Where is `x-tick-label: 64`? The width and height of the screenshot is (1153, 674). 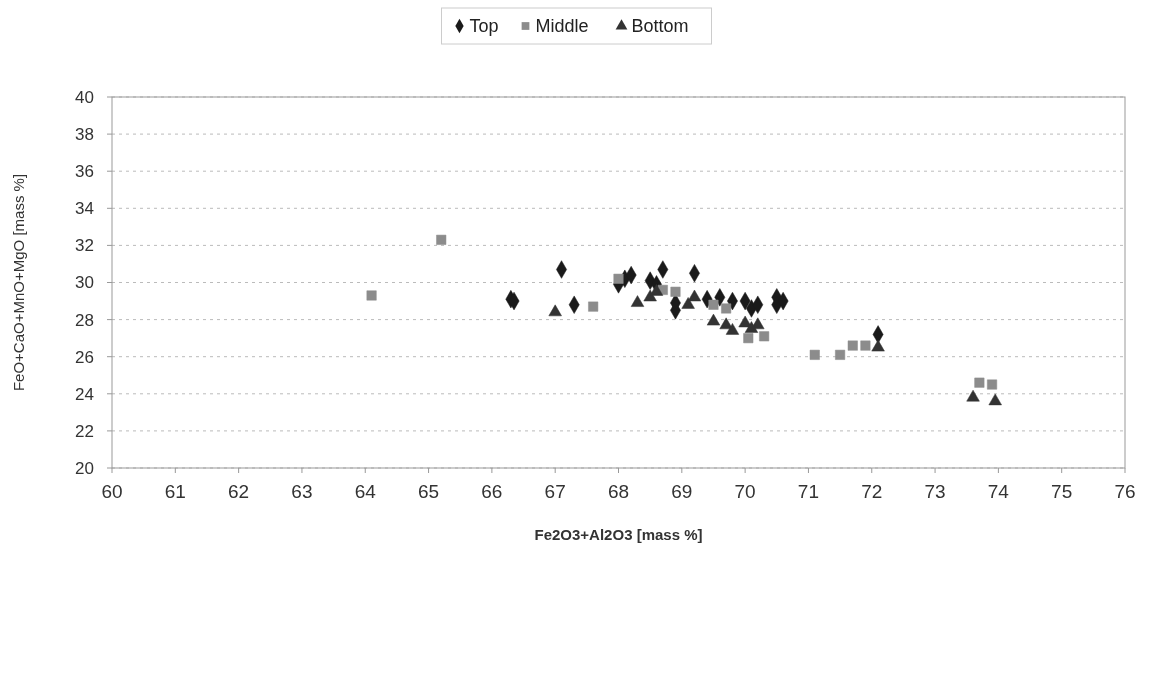 x-tick-label: 64 is located at coordinates (365, 491).